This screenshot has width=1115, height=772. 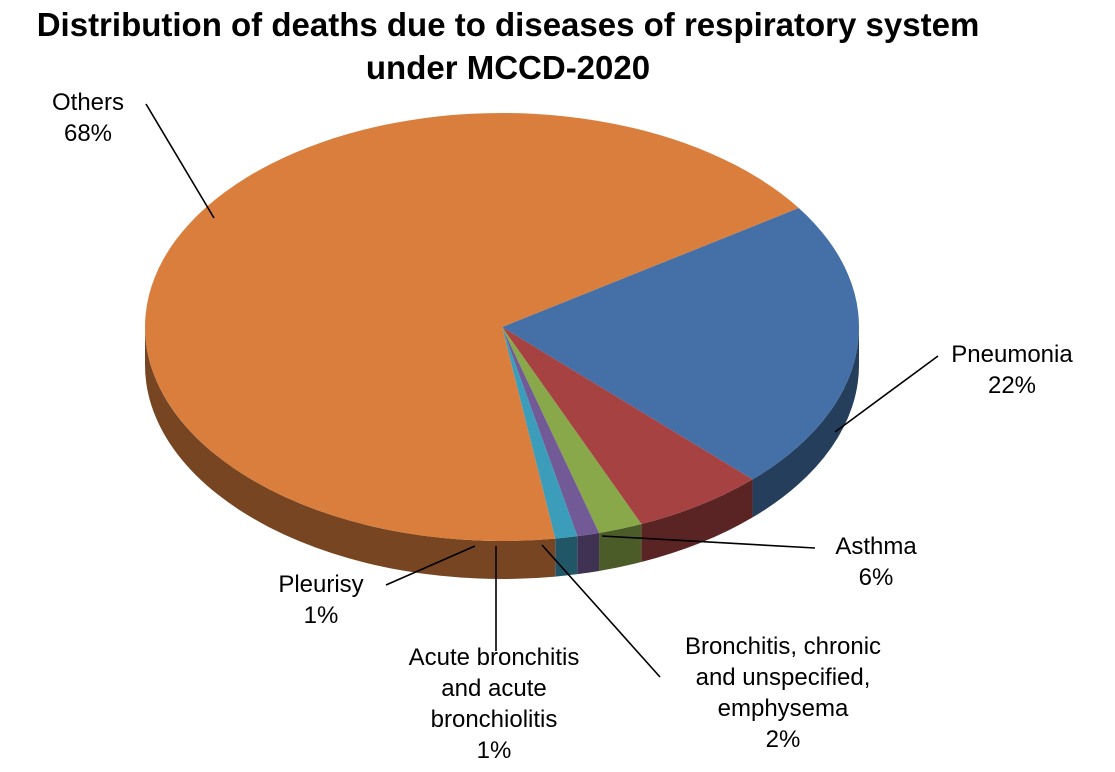 I want to click on slice-side-acute-bronchitis-and-acute-bronchiolitis, so click(x=588, y=553).